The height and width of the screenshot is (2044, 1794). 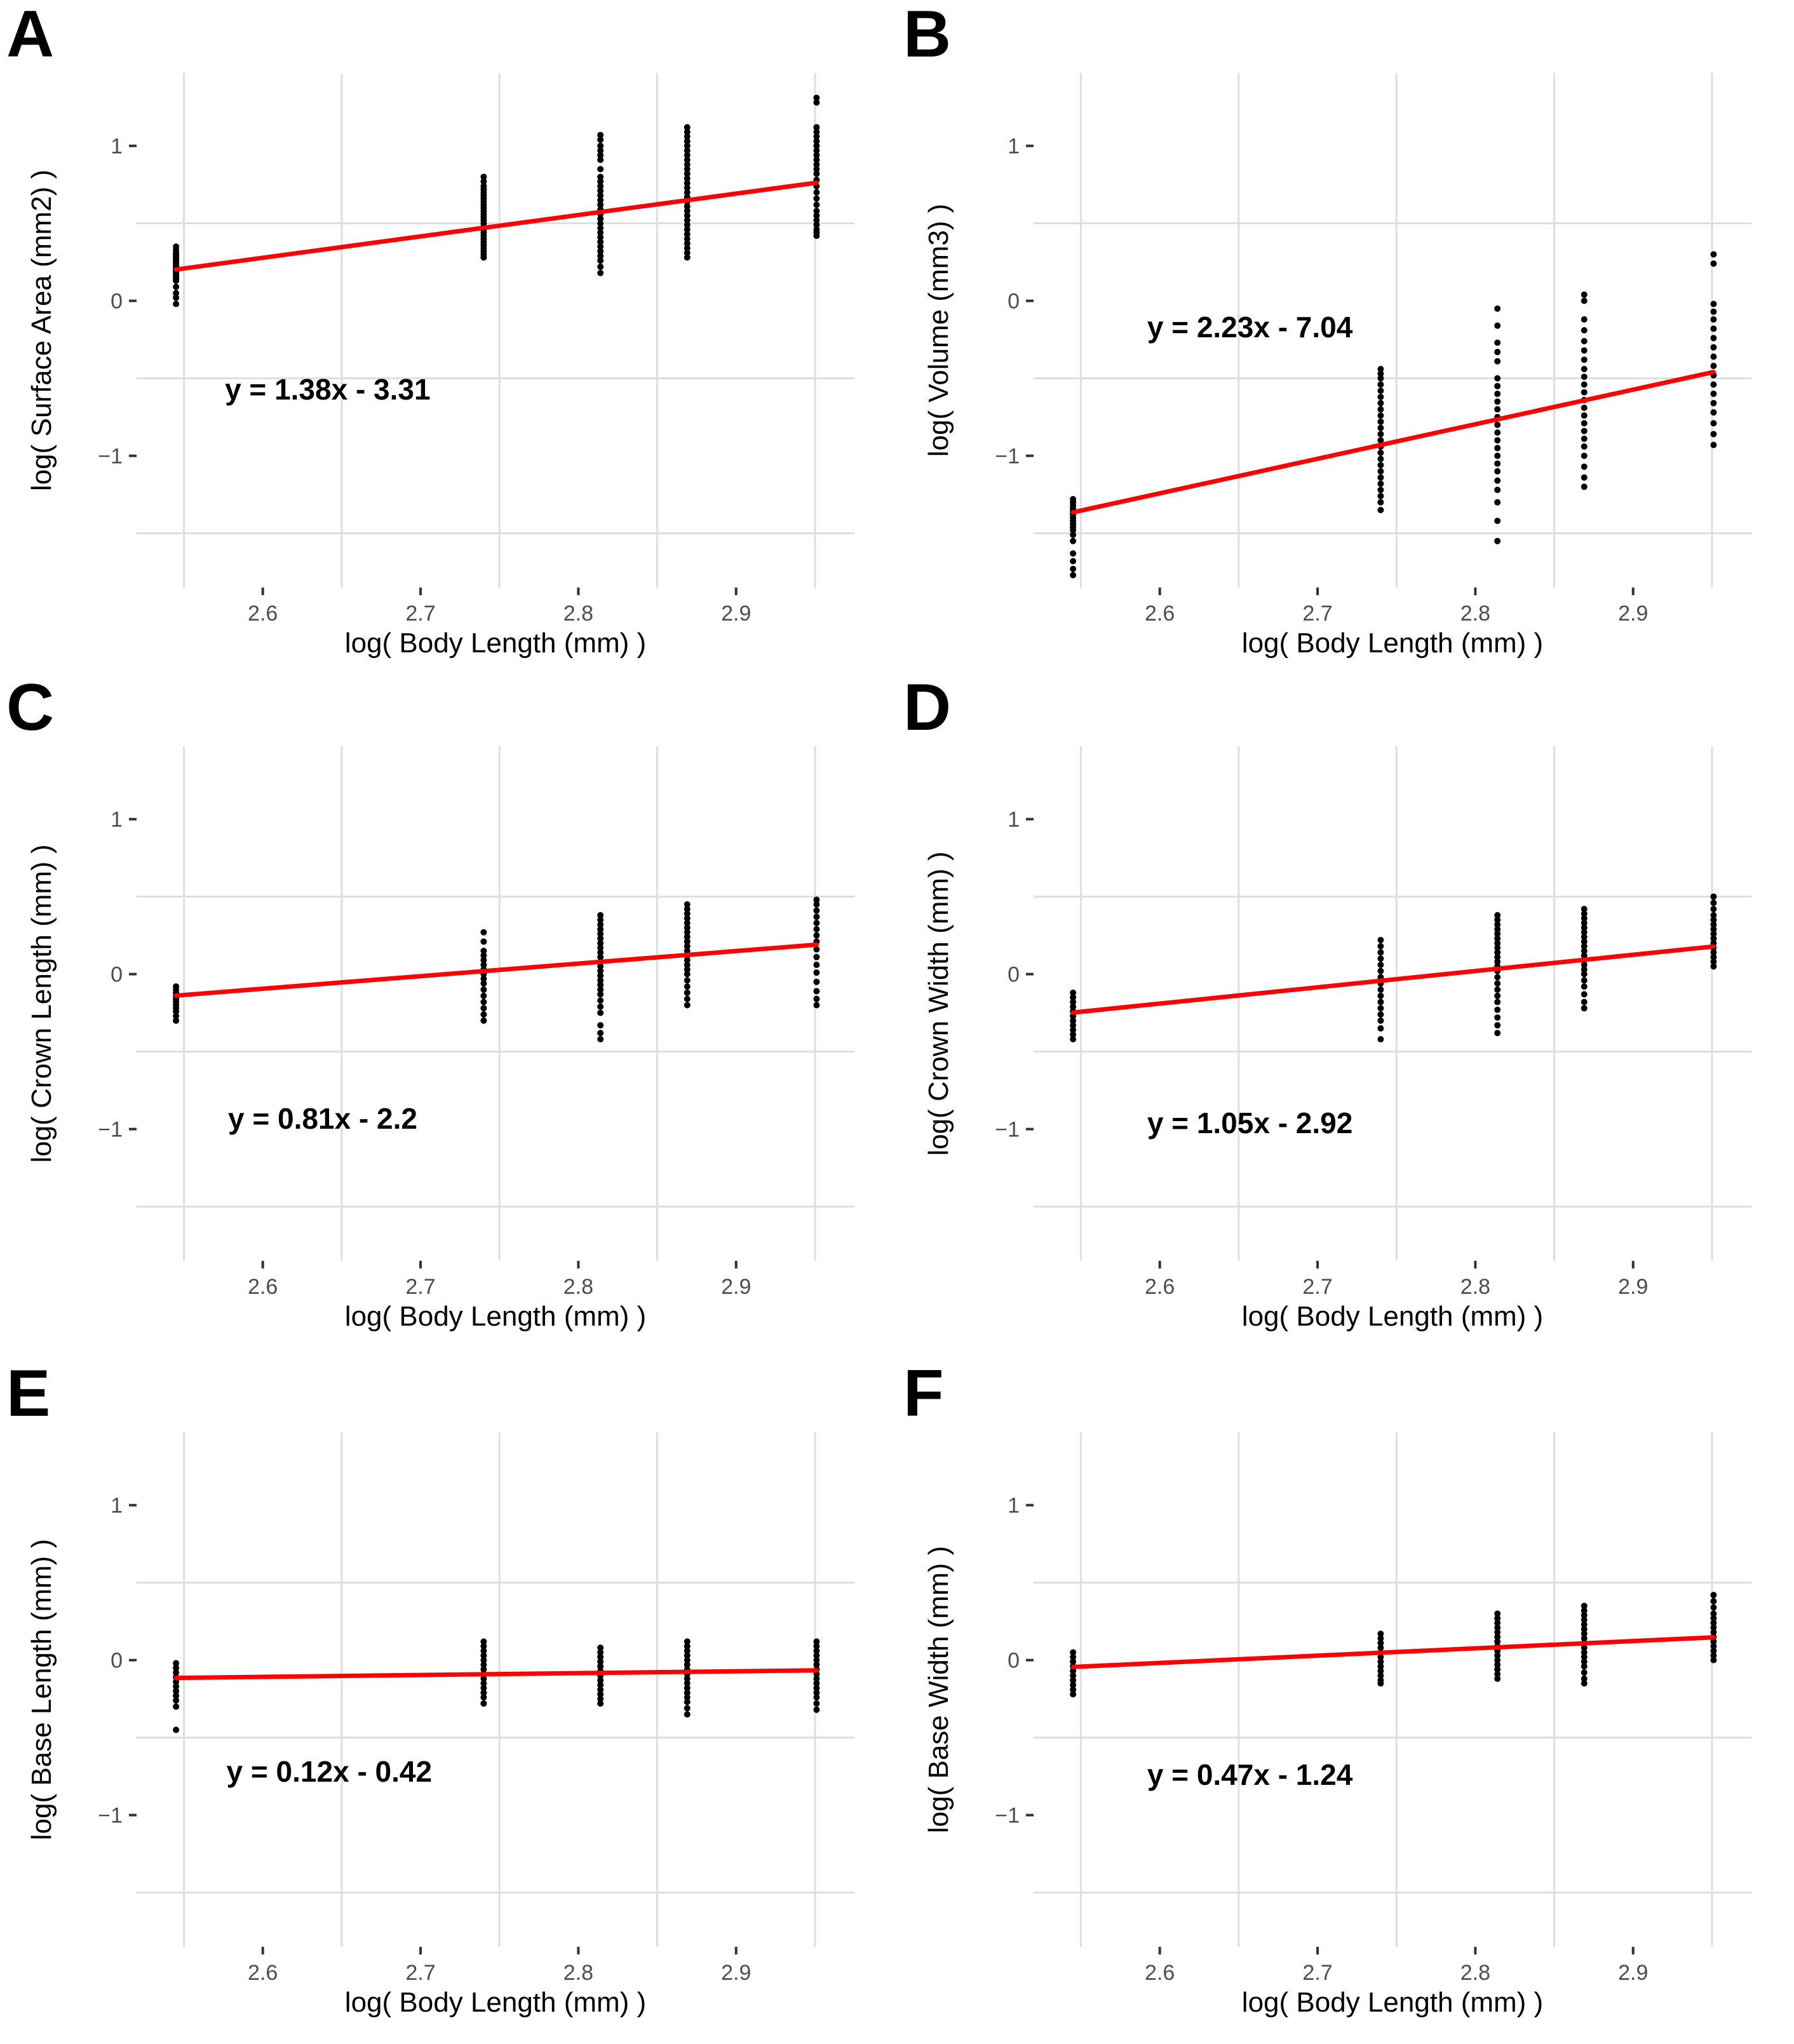 I want to click on panel-letter: E, so click(x=28, y=1393).